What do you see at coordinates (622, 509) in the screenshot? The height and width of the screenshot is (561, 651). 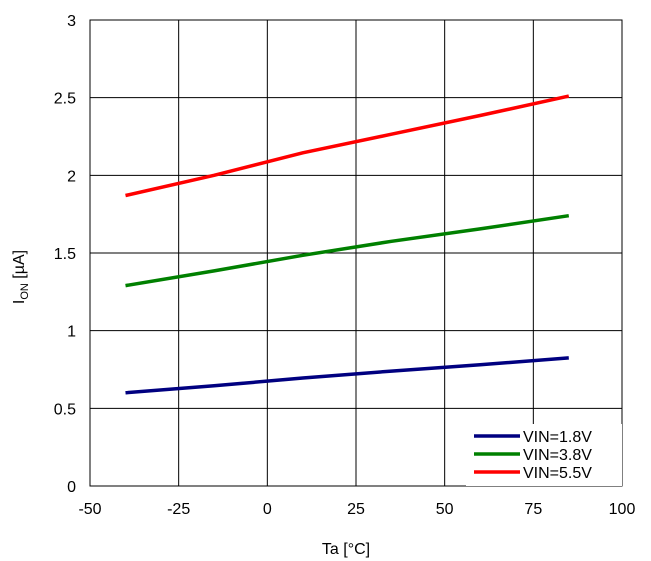 I see `x-tick-label: 100` at bounding box center [622, 509].